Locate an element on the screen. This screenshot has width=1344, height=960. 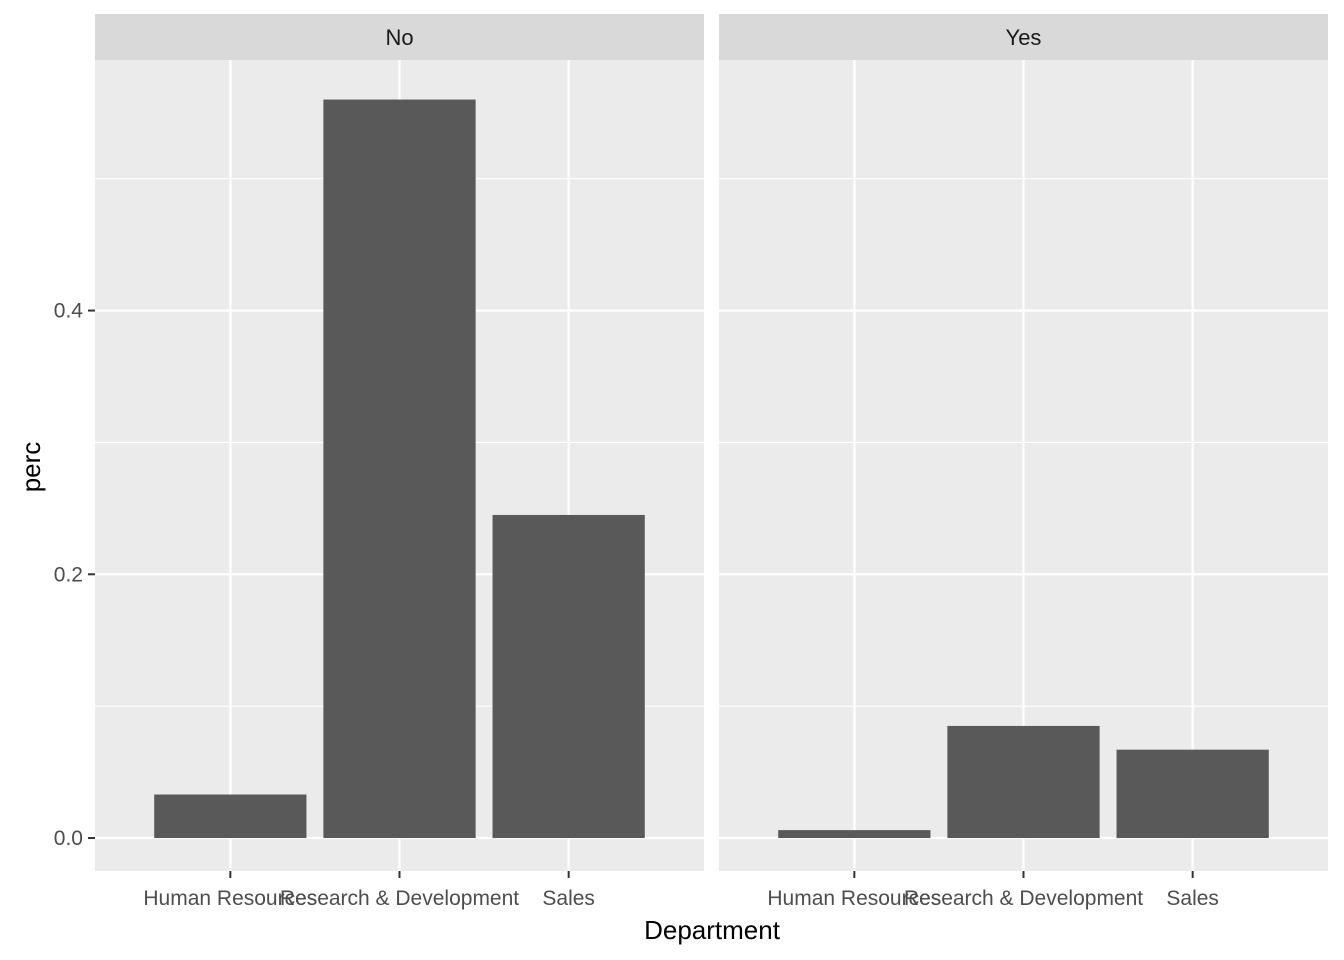
facet-strip-label: No is located at coordinates (399, 37).